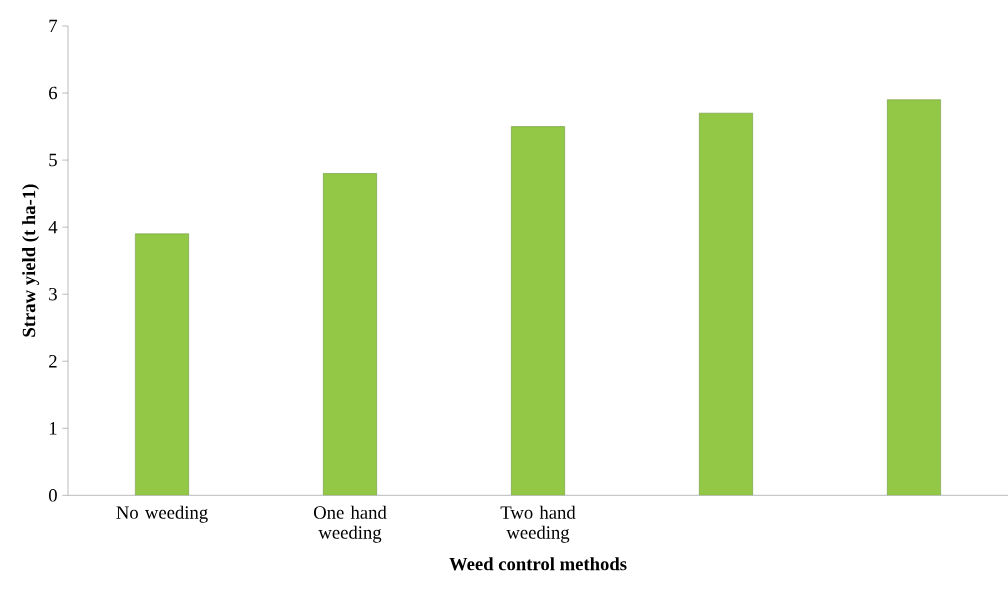  Describe the element at coordinates (538, 524) in the screenshot. I see `x-tick-label: Two hand weeding` at that location.